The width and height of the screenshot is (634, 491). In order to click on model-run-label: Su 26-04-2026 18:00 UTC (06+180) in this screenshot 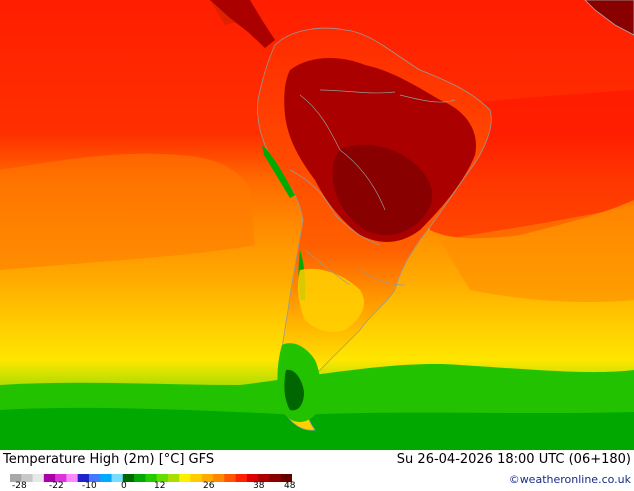, I will do `click(513, 459)`.